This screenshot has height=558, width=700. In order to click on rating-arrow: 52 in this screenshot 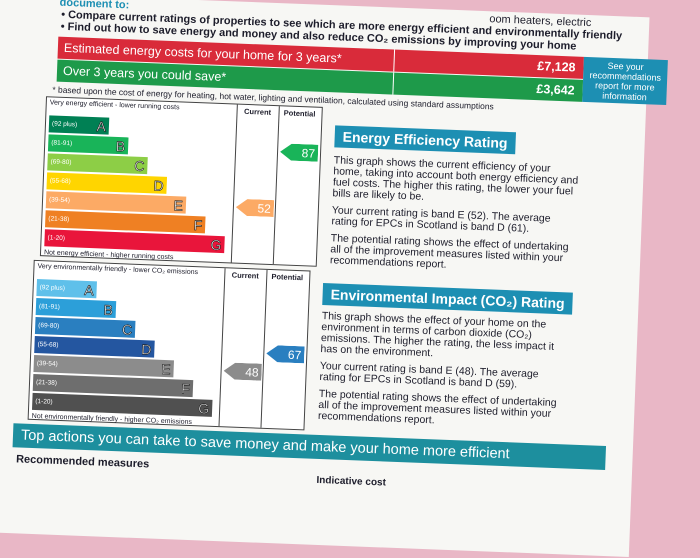, I will do `click(255, 208)`.